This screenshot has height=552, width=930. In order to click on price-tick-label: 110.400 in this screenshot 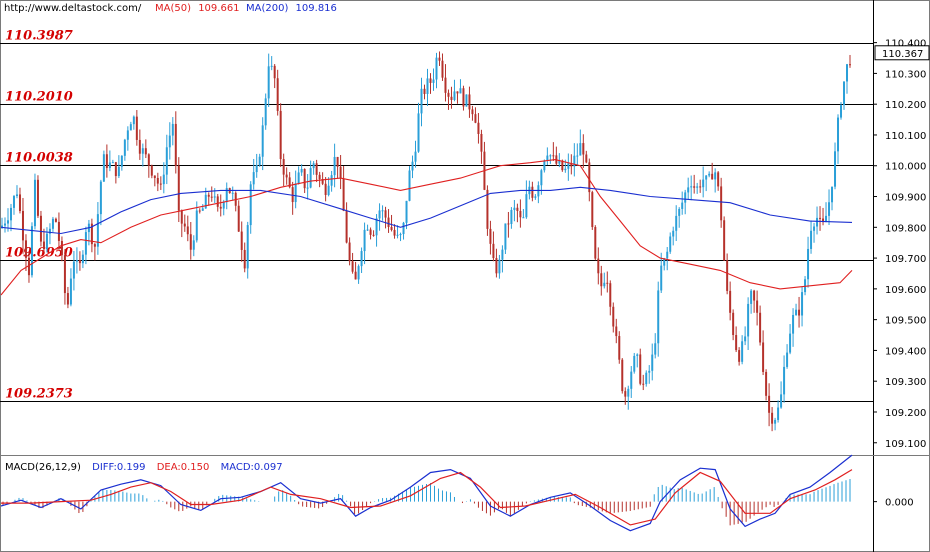, I will do `click(905, 44)`.